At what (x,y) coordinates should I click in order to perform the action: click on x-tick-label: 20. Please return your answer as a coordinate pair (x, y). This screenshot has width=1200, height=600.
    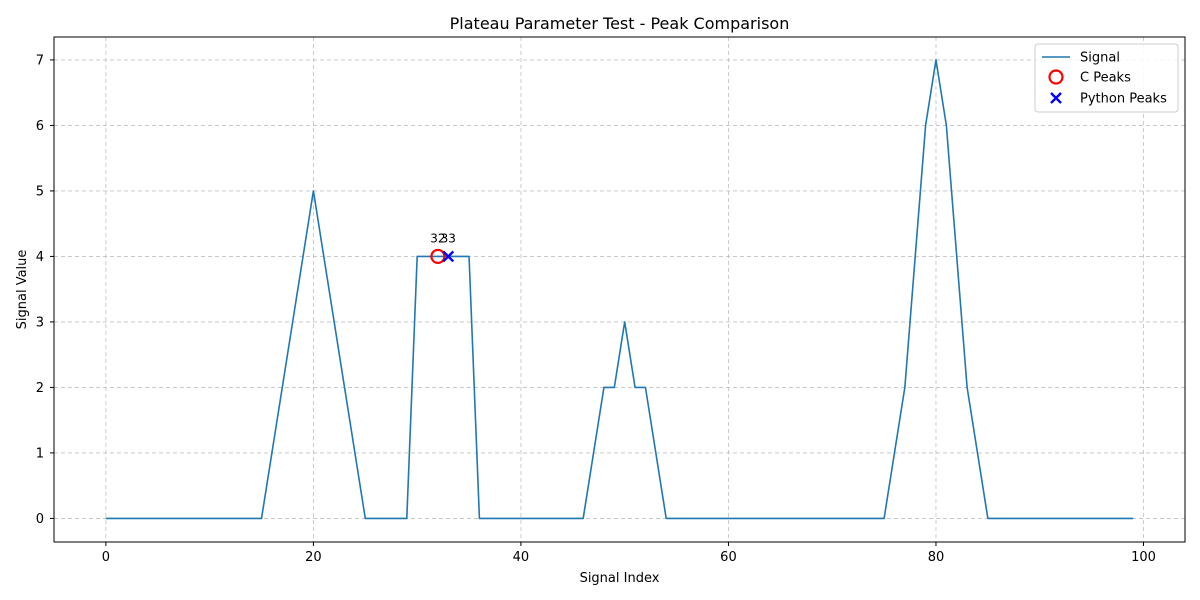
    Looking at the image, I should click on (313, 557).